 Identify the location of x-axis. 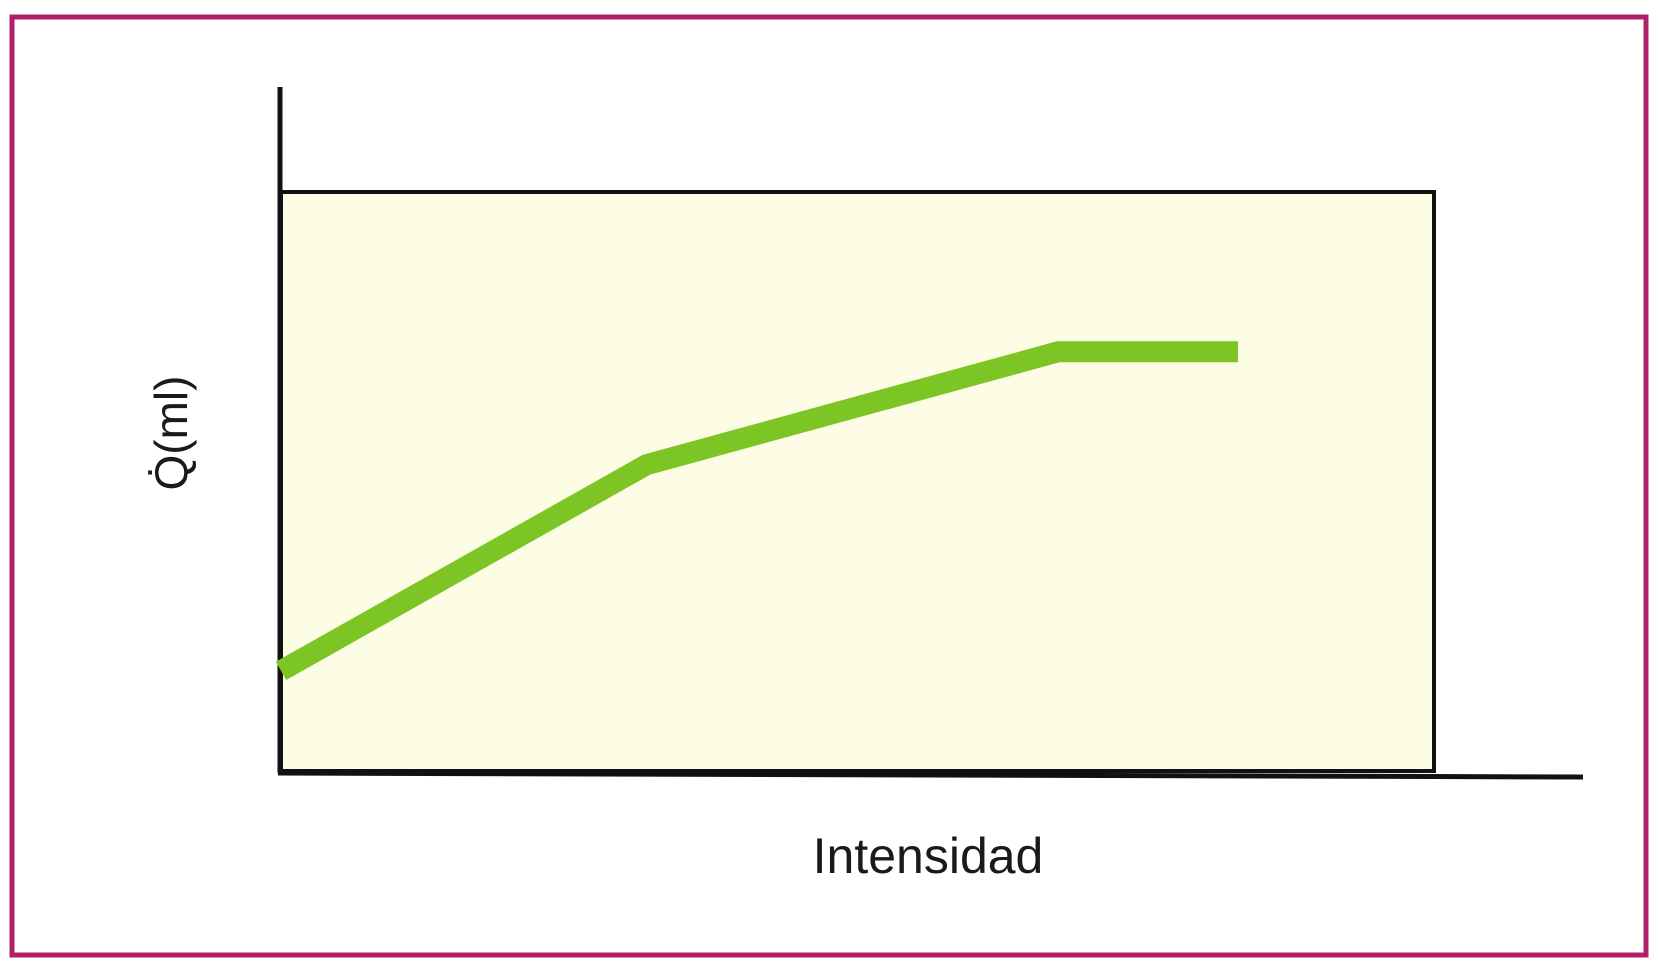
(930, 775).